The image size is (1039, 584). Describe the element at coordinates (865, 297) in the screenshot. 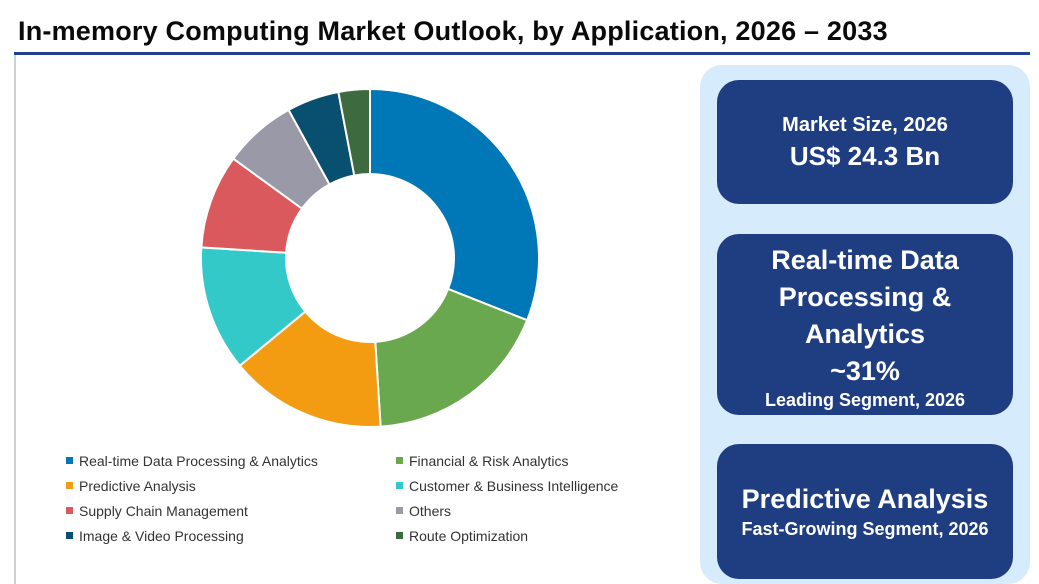

I see `leading-segment-name: Real-time Data Processing & Analytics` at that location.